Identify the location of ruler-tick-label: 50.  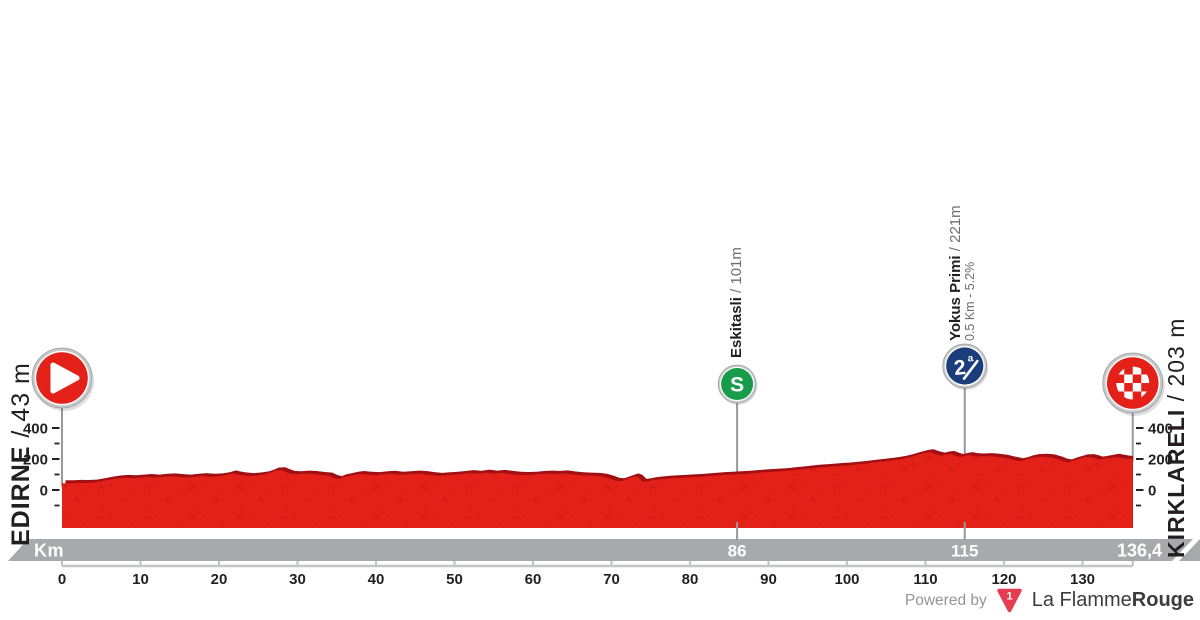
(454, 579).